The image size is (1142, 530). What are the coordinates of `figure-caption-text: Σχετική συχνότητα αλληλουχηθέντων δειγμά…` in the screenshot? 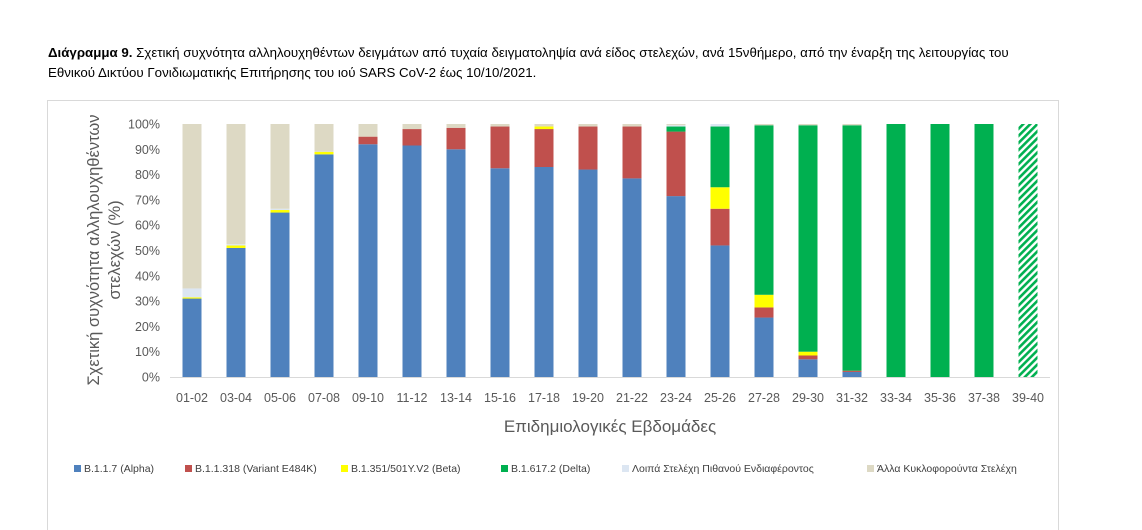 It's located at (528, 62).